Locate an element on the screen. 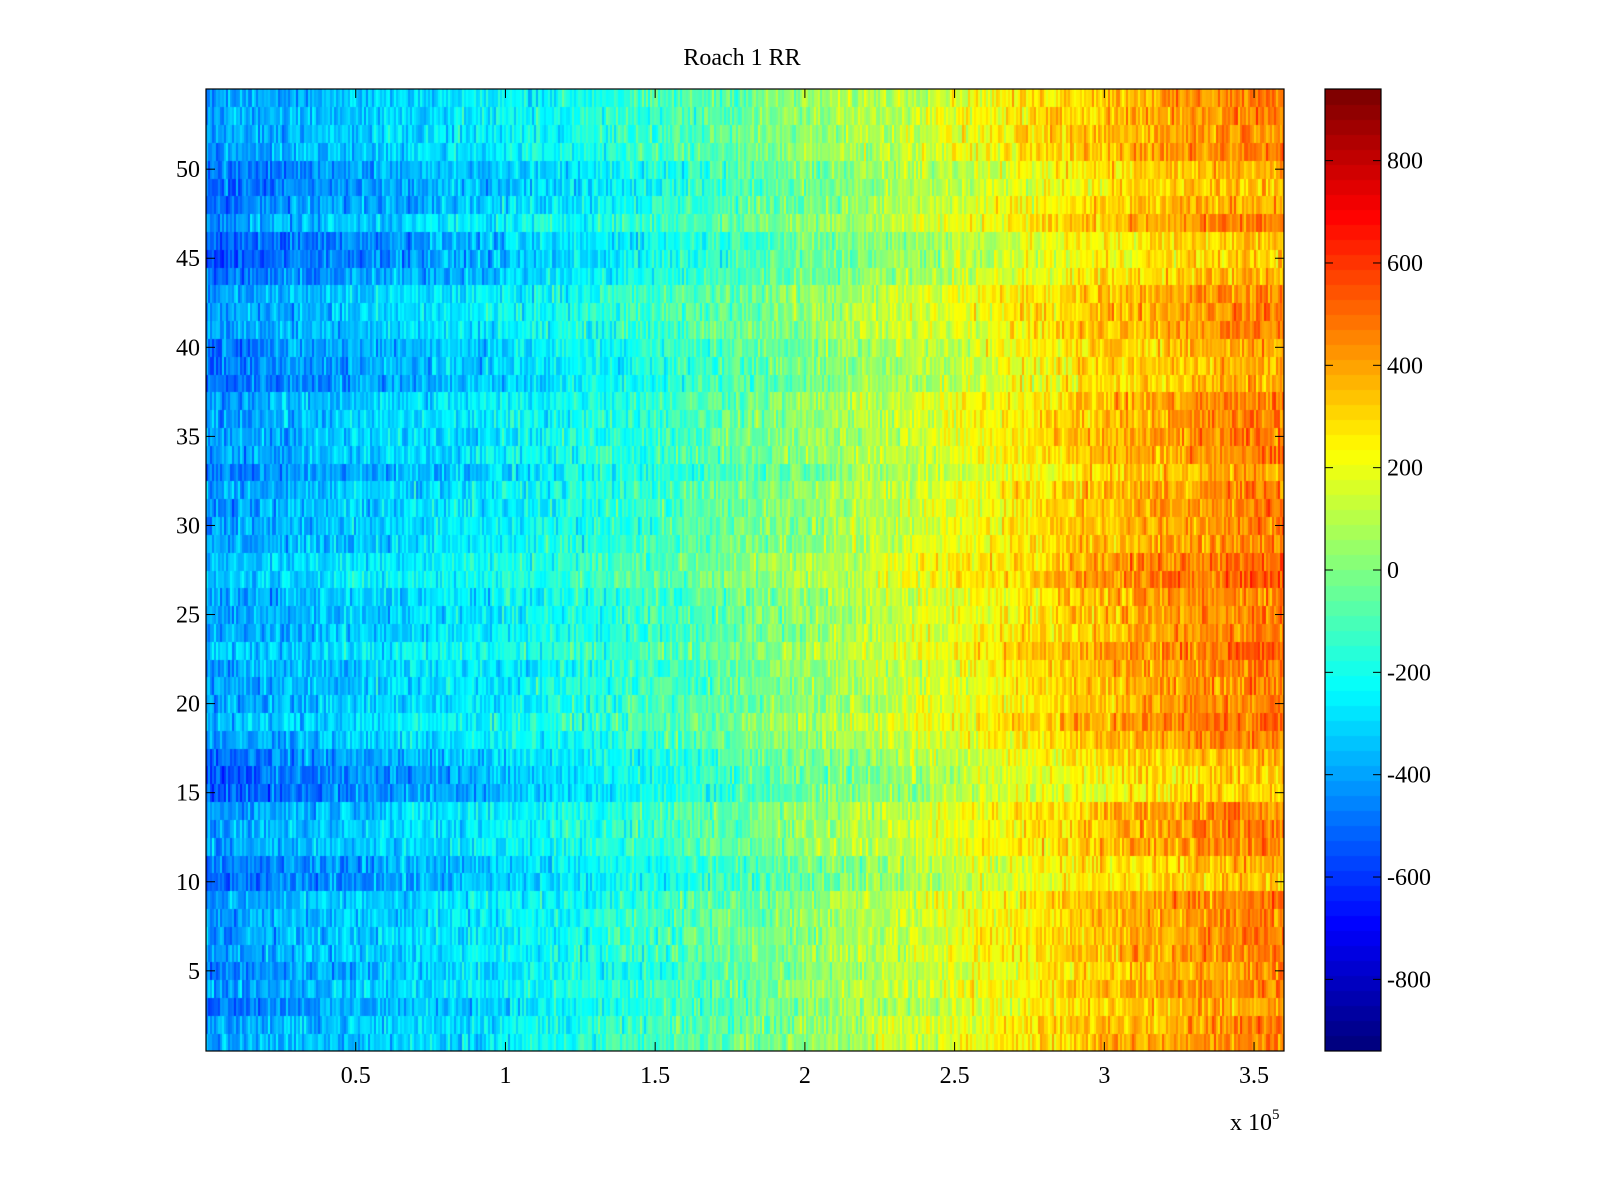  y-tick-label: 5 is located at coordinates (194, 972).